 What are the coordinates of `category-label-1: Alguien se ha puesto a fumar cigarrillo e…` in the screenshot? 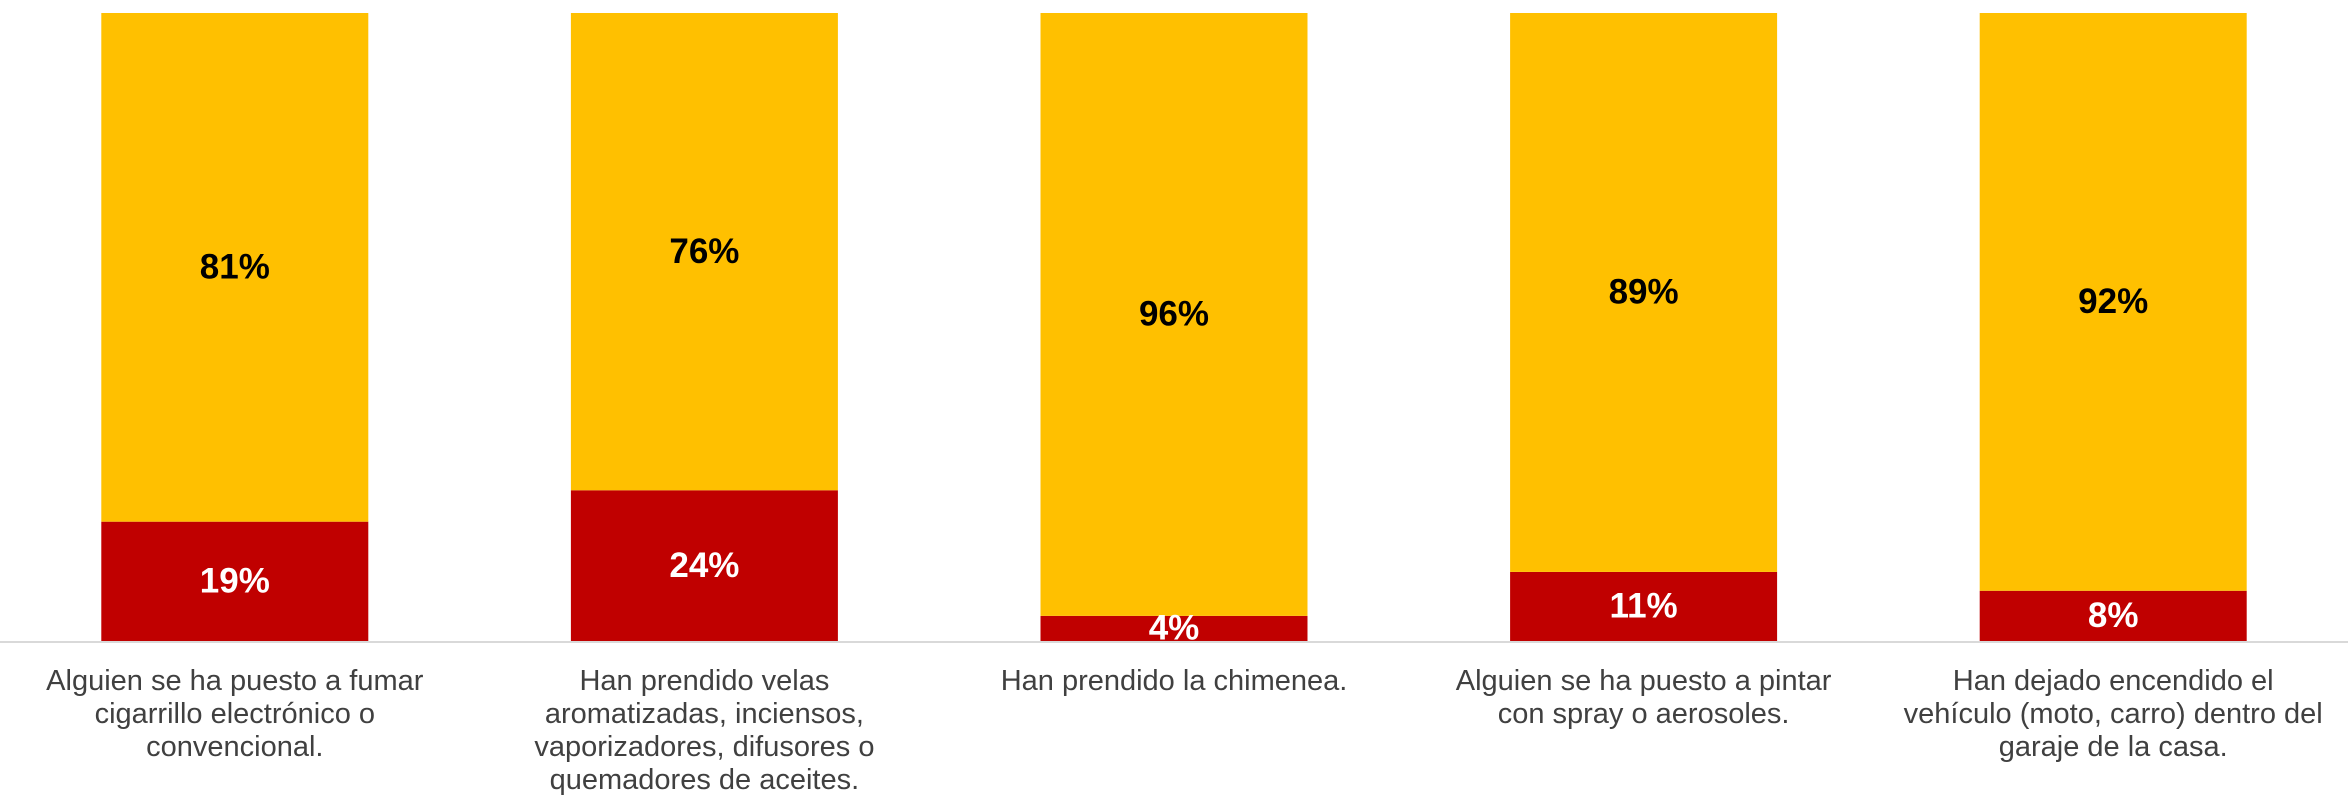 It's located at (235, 714).